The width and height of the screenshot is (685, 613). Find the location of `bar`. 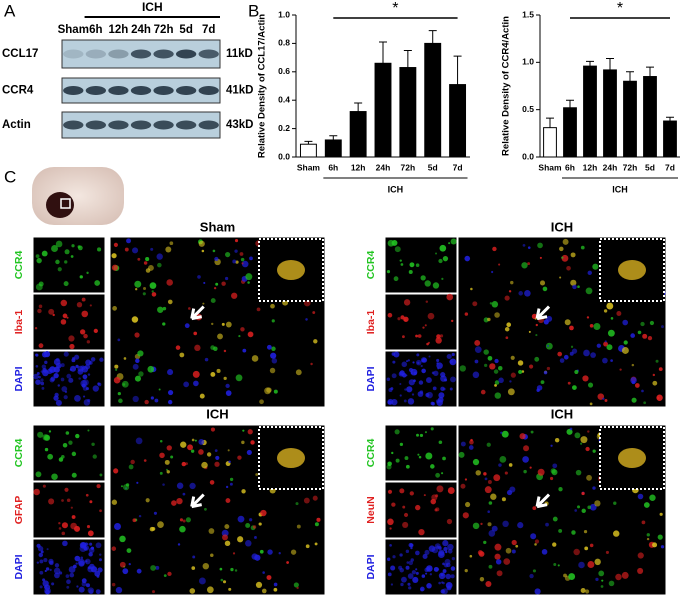

bar is located at coordinates (650, 117).